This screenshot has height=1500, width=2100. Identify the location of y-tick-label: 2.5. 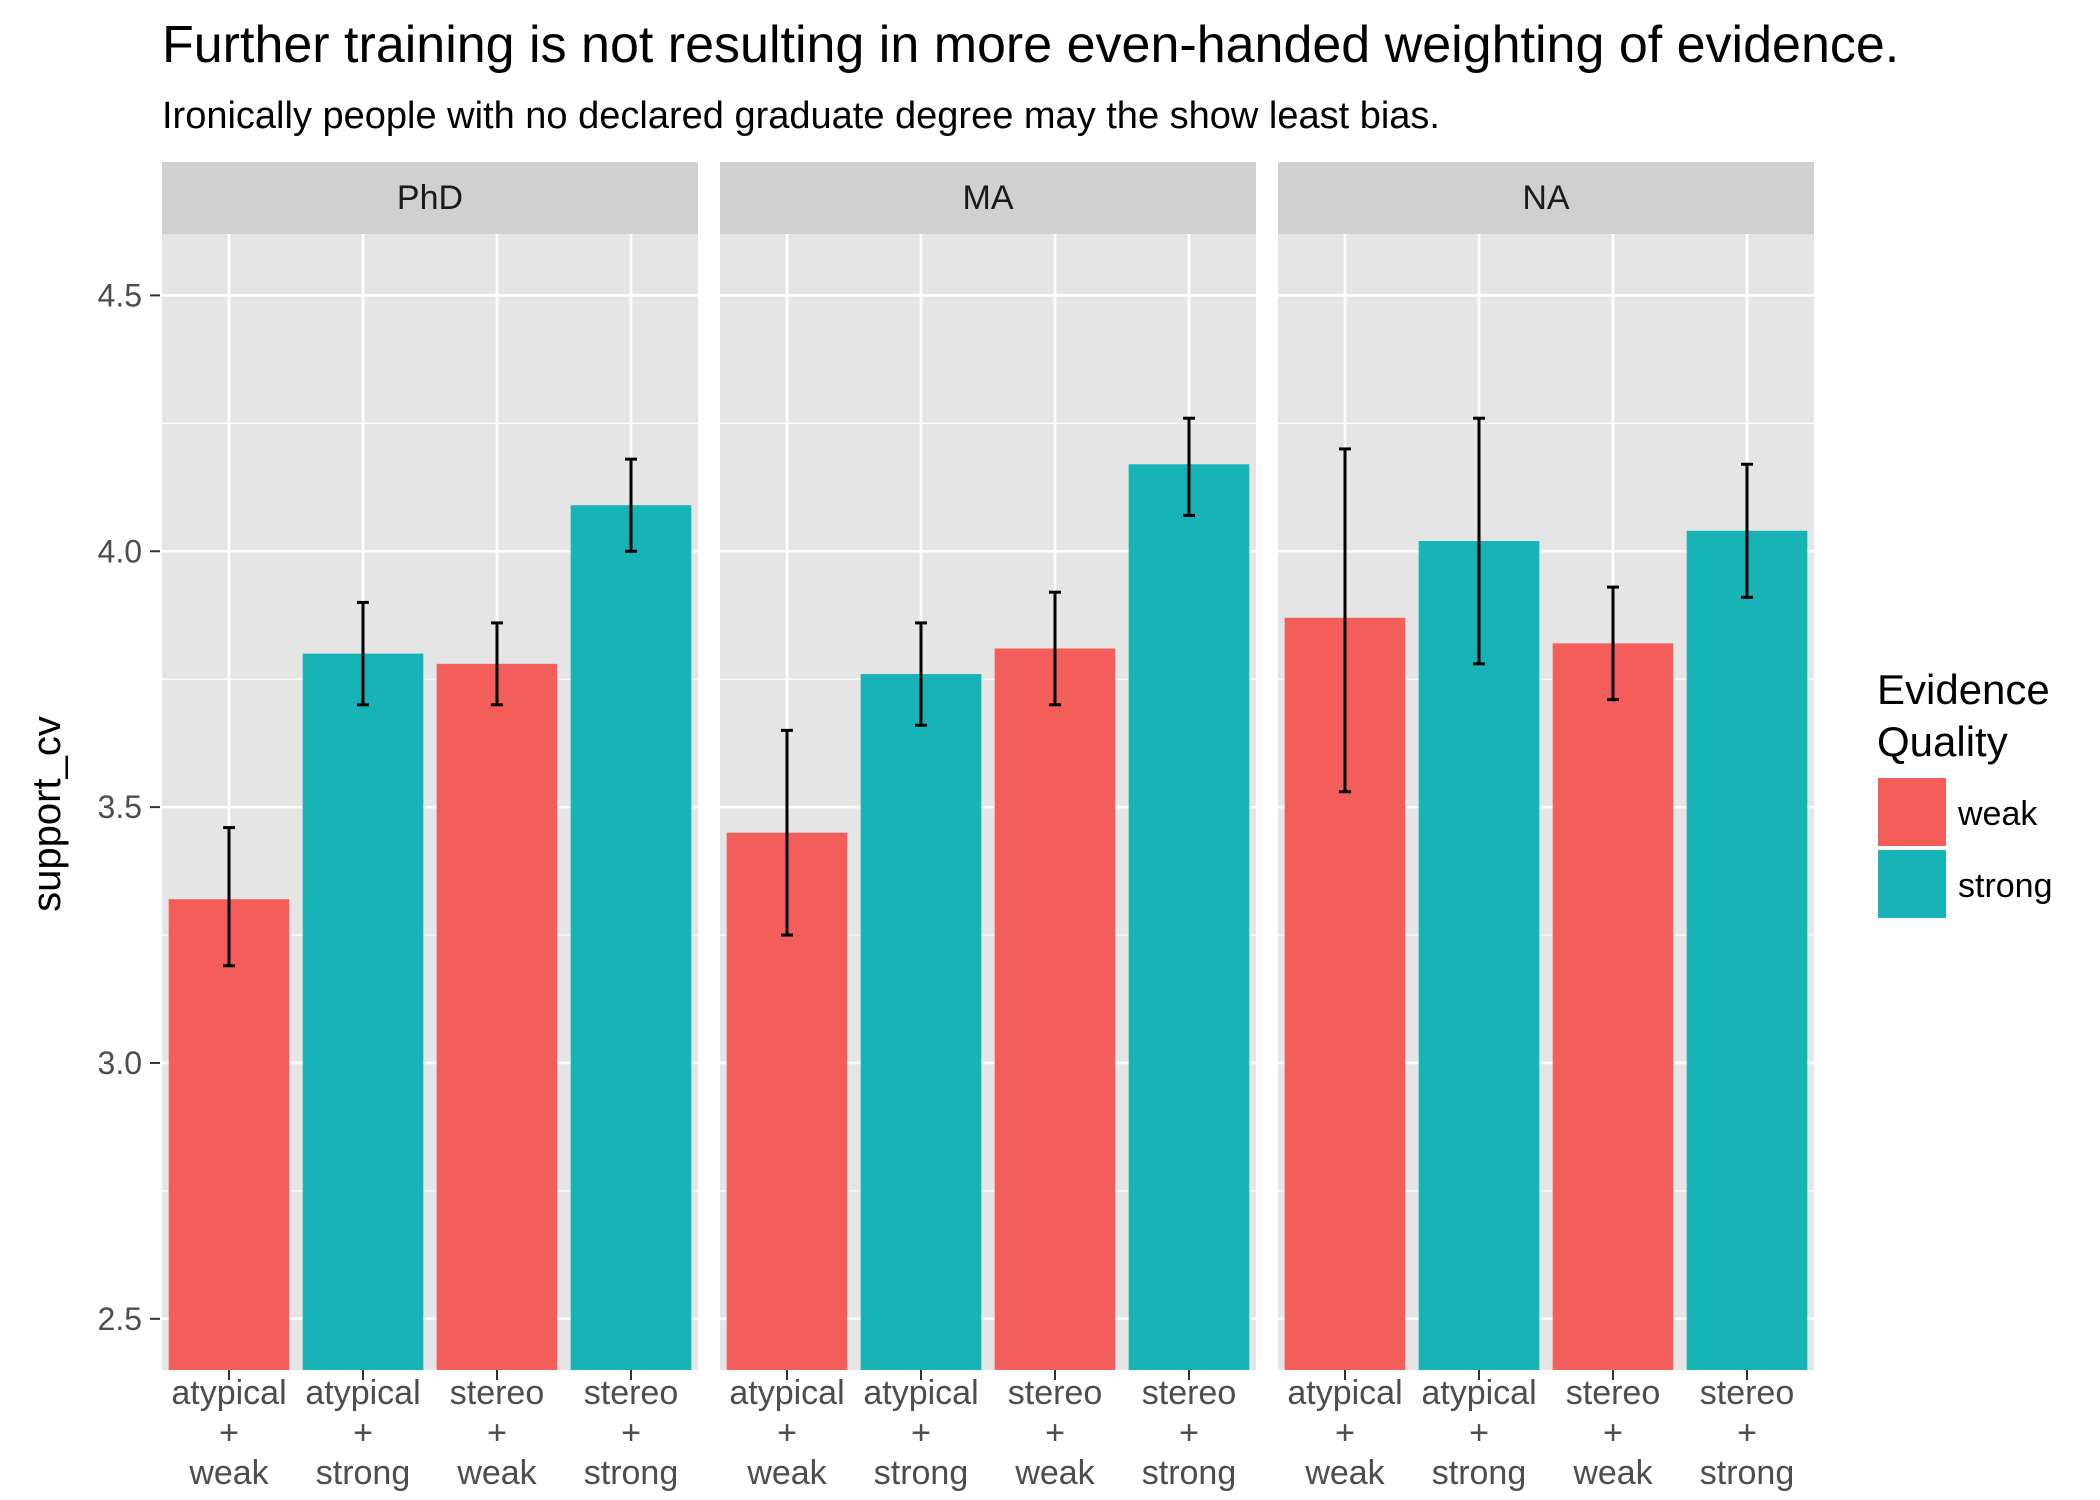
(120, 1319).